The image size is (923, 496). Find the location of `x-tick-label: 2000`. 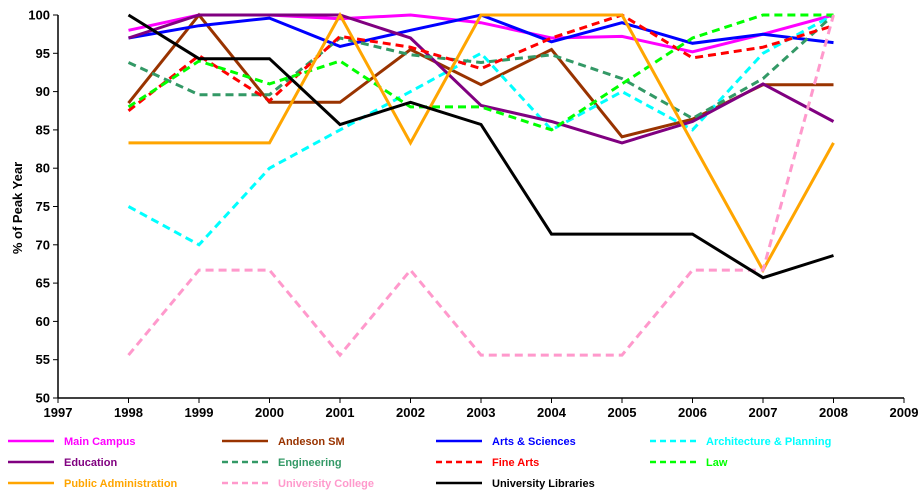

x-tick-label: 2000 is located at coordinates (269, 412).